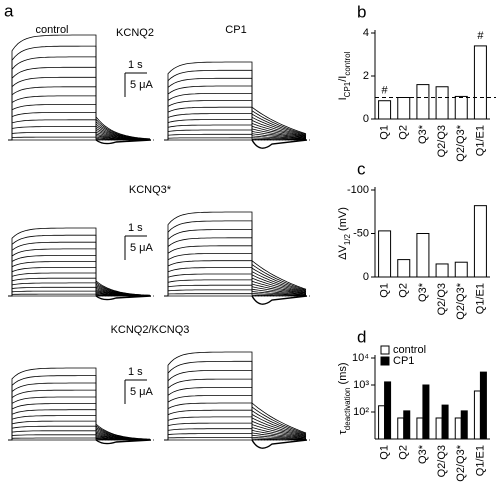  What do you see at coordinates (343, 252) in the screenshot?
I see `y-label-part: ΔV` at bounding box center [343, 252].